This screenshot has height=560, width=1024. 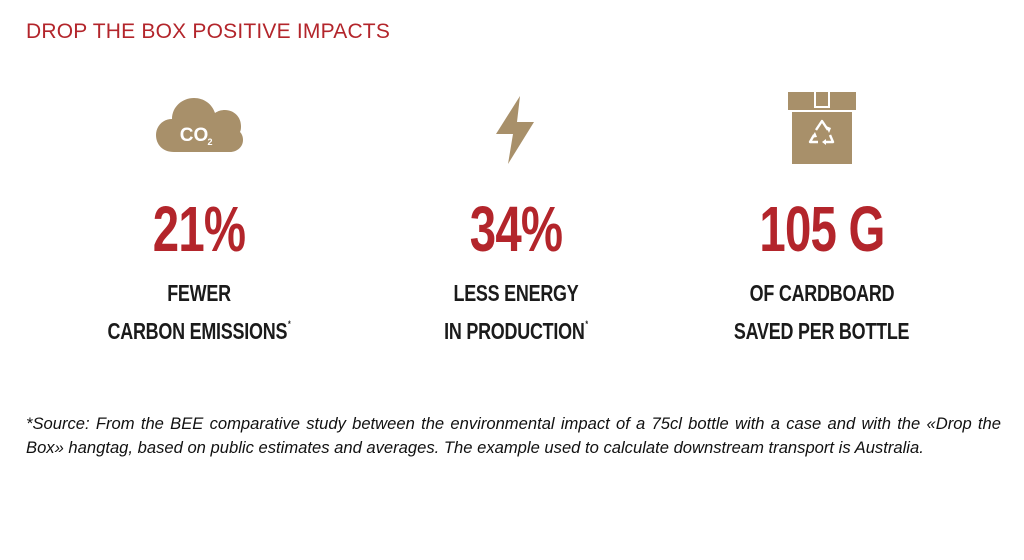 I want to click on stat-description: FEWER CARBON EMISSIONS*, so click(x=199, y=312).